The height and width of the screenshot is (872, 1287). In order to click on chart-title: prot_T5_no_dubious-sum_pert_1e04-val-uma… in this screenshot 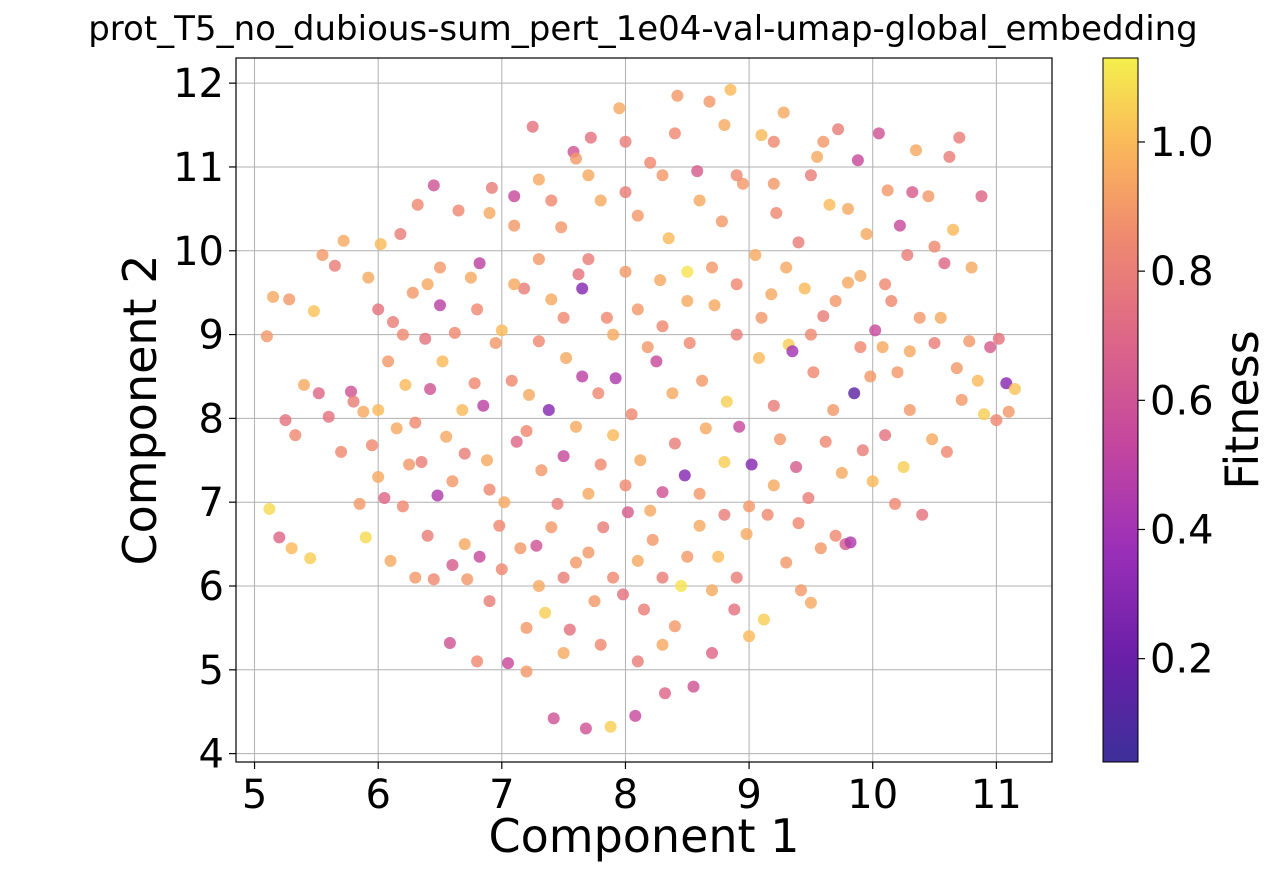, I will do `click(643, 29)`.